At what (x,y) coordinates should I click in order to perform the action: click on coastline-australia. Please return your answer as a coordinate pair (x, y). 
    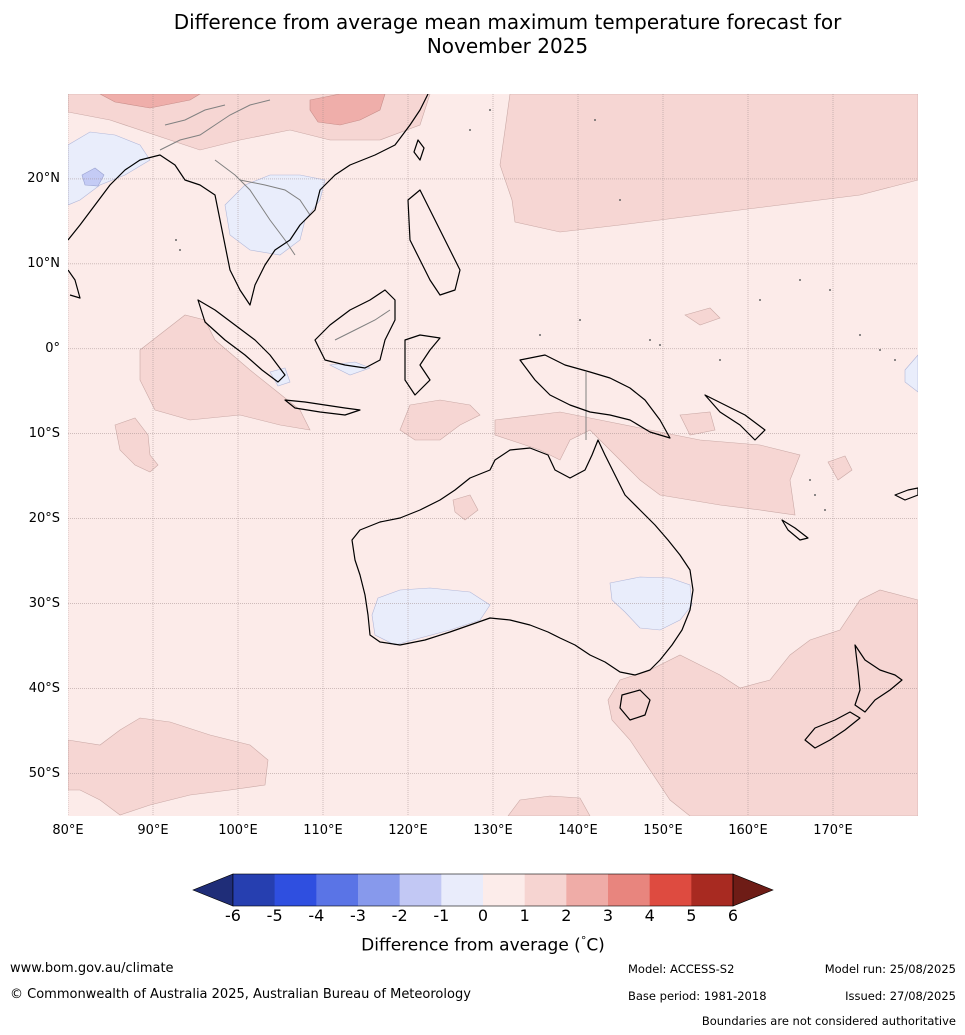
    Looking at the image, I should click on (522, 557).